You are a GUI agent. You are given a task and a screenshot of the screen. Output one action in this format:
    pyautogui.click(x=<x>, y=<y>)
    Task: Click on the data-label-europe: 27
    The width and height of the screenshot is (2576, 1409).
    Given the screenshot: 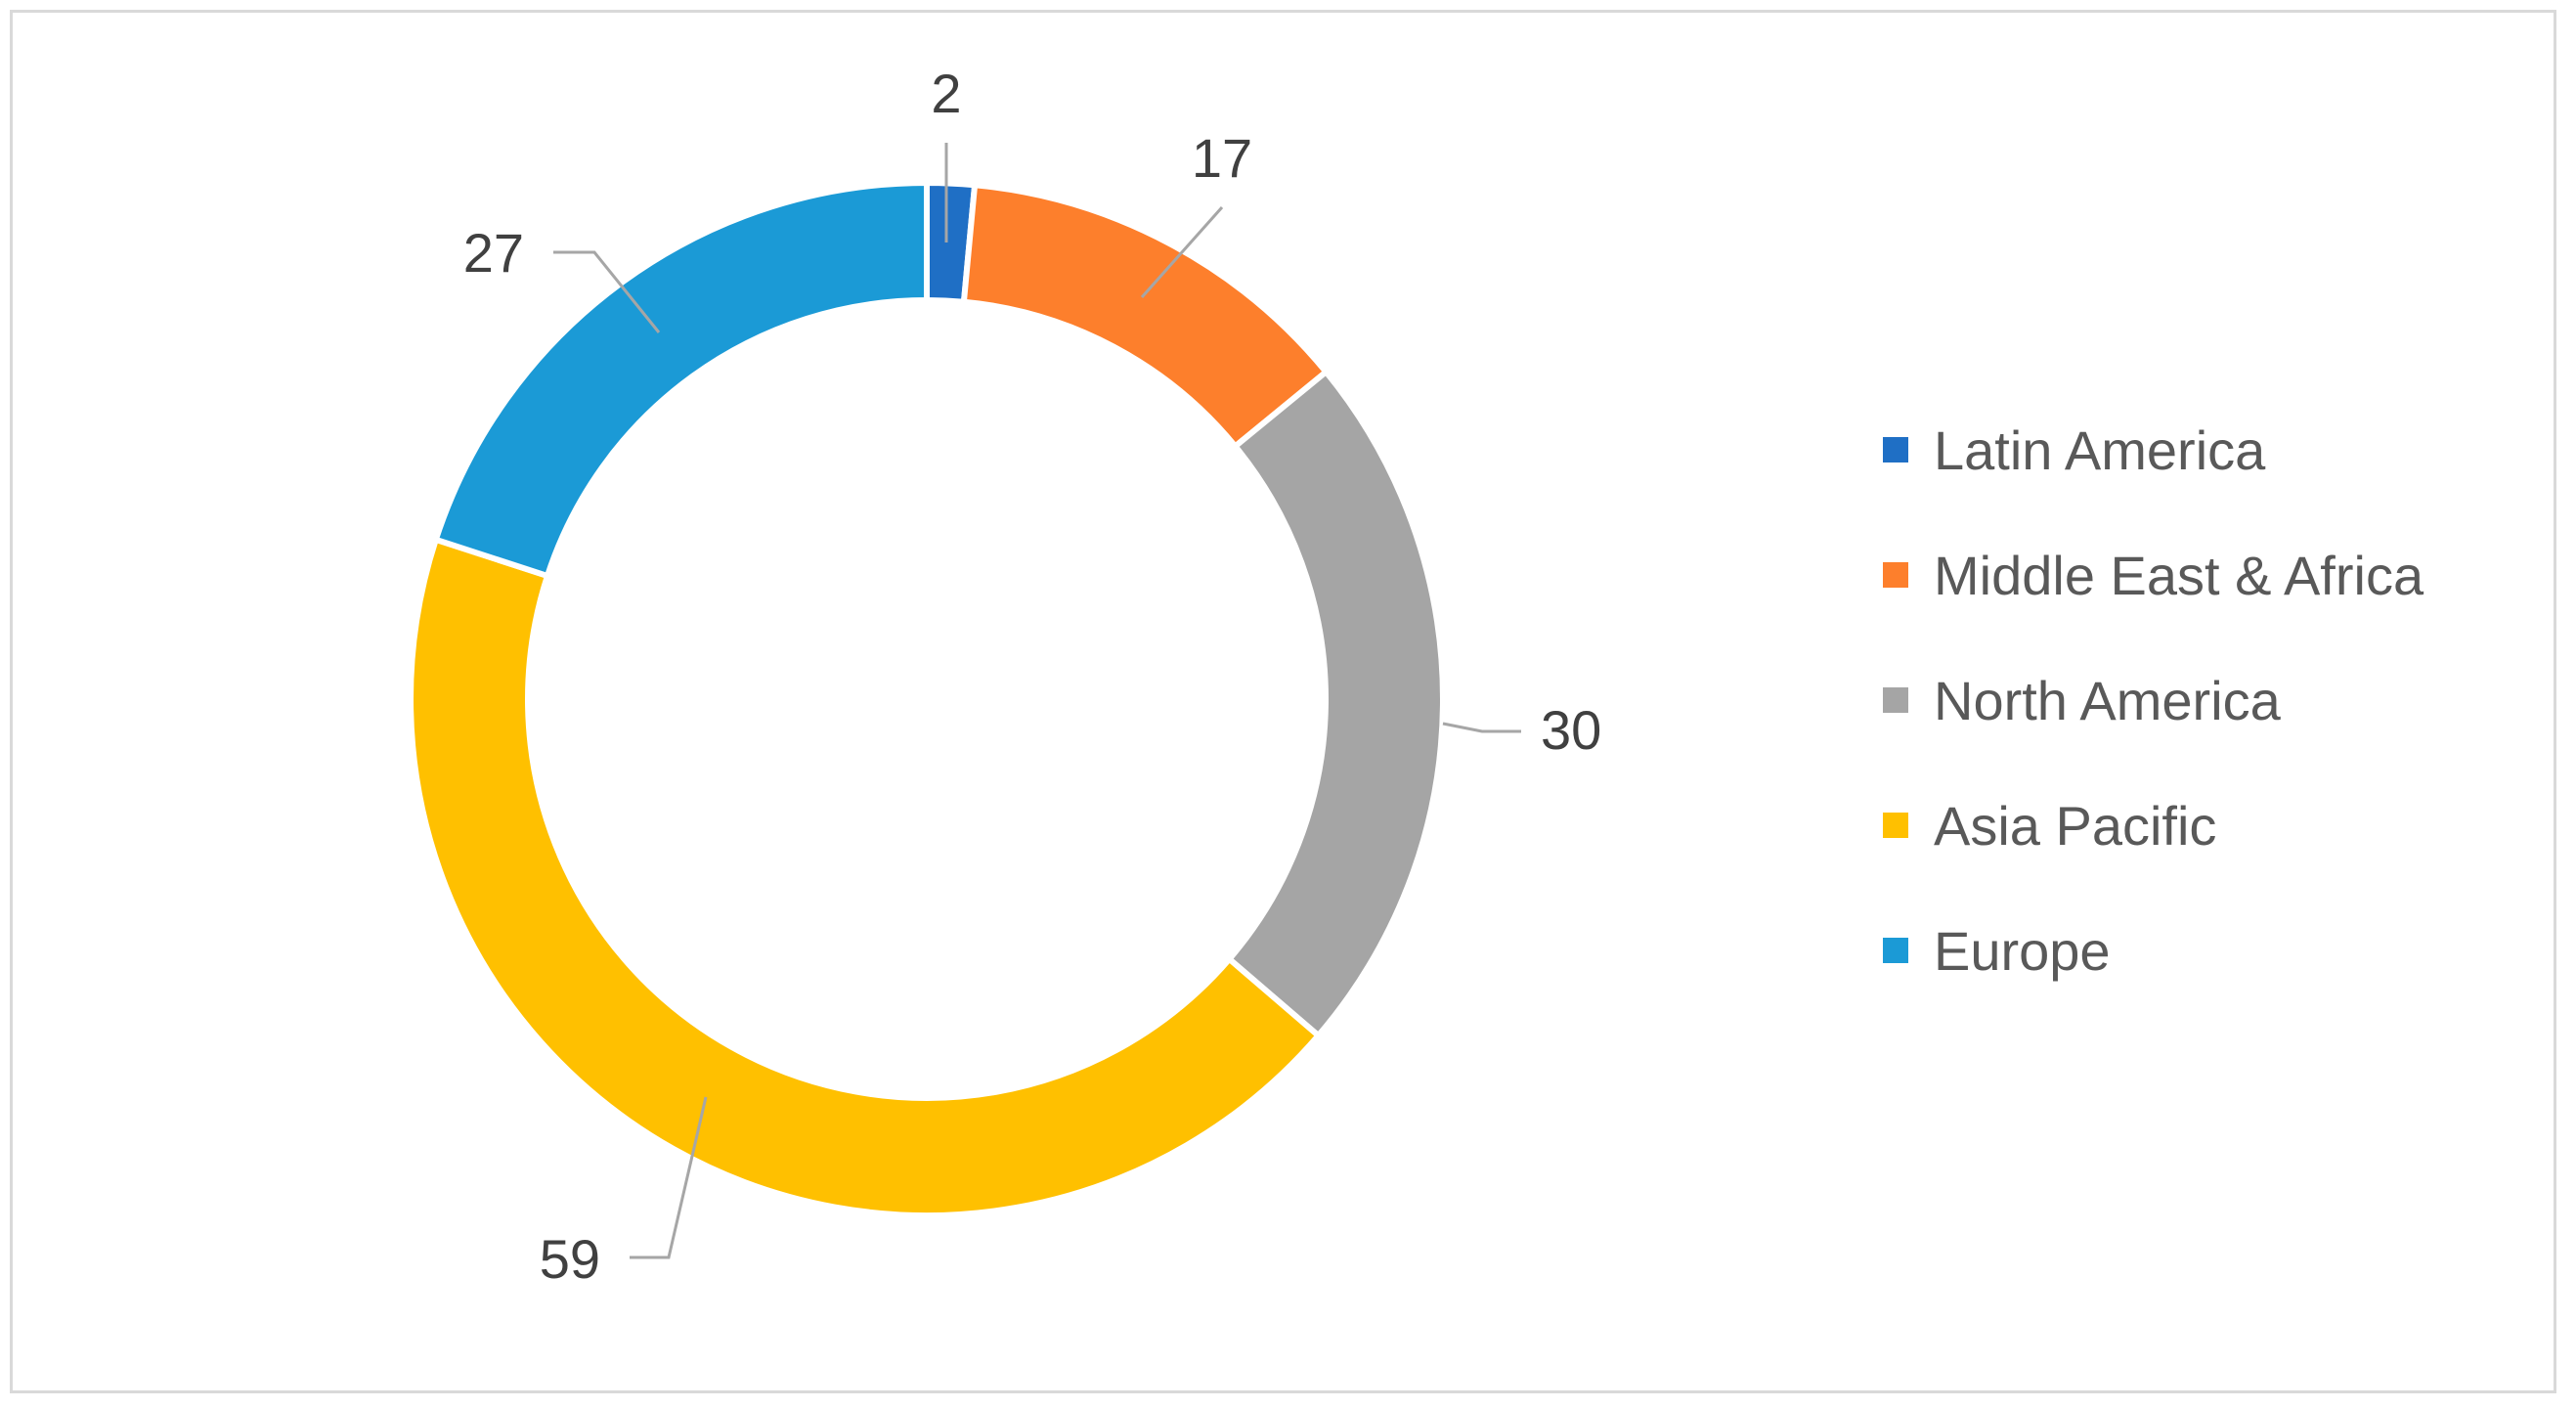 What is the action you would take?
    pyautogui.click(x=493, y=253)
    